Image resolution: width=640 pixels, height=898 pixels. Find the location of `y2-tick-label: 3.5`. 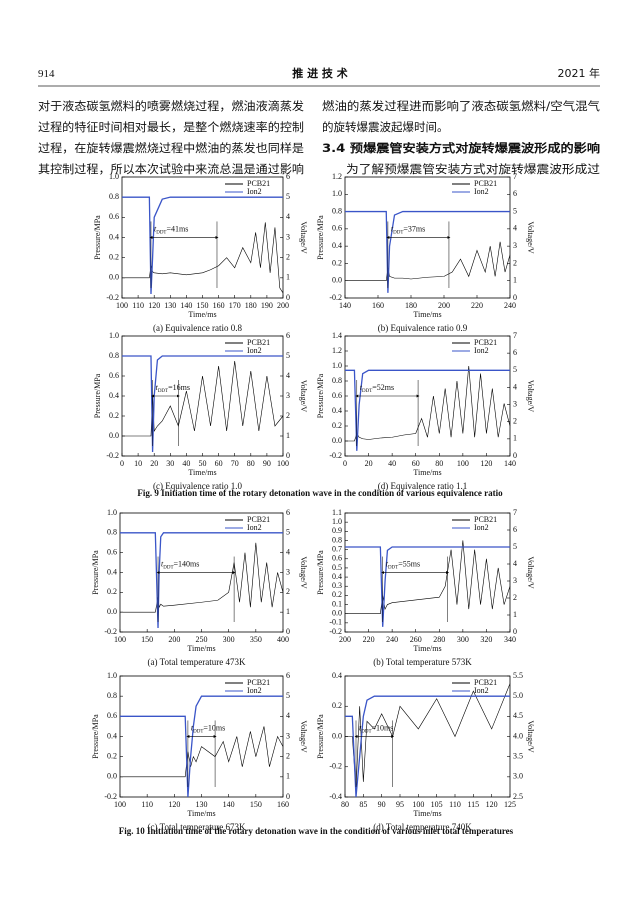

y2-tick-label: 3.5 is located at coordinates (518, 755).